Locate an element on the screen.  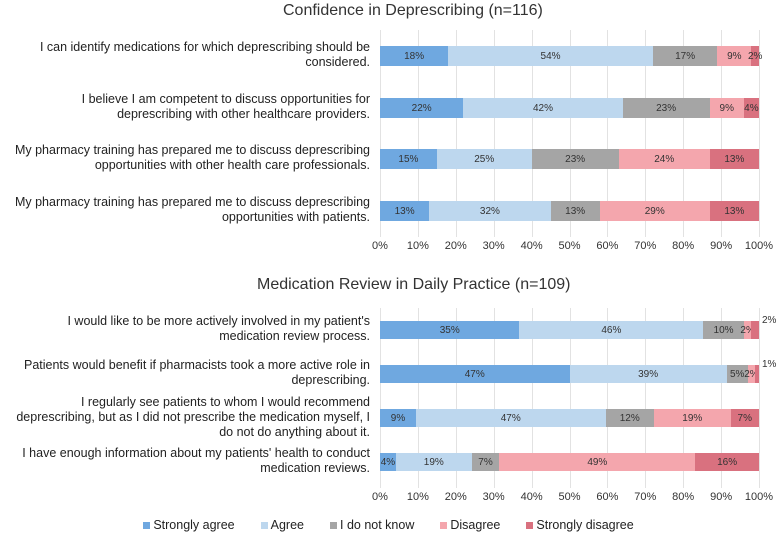
bar-segment-strongly-disagree: 4% is located at coordinates (751, 108).